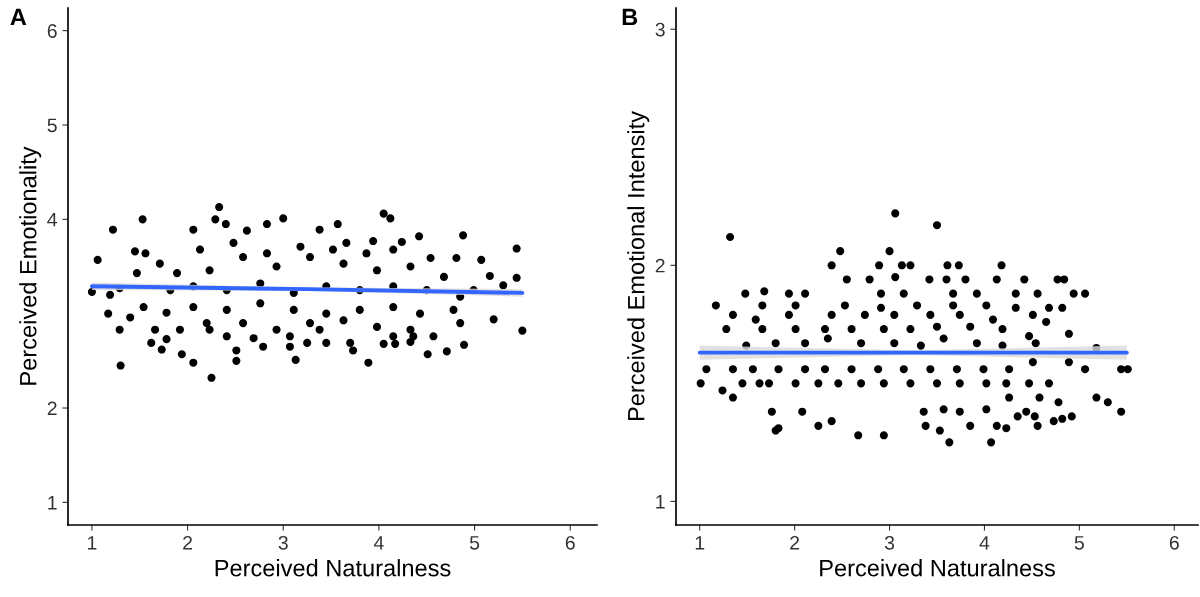  What do you see at coordinates (18, 17) in the screenshot?
I see `chart-title: A` at bounding box center [18, 17].